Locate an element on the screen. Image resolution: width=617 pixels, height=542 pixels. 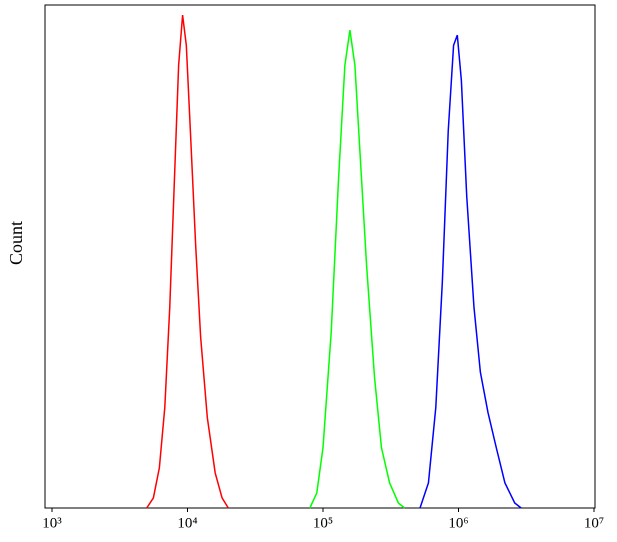
x-tick-label: 10⁶ is located at coordinates (458, 523).